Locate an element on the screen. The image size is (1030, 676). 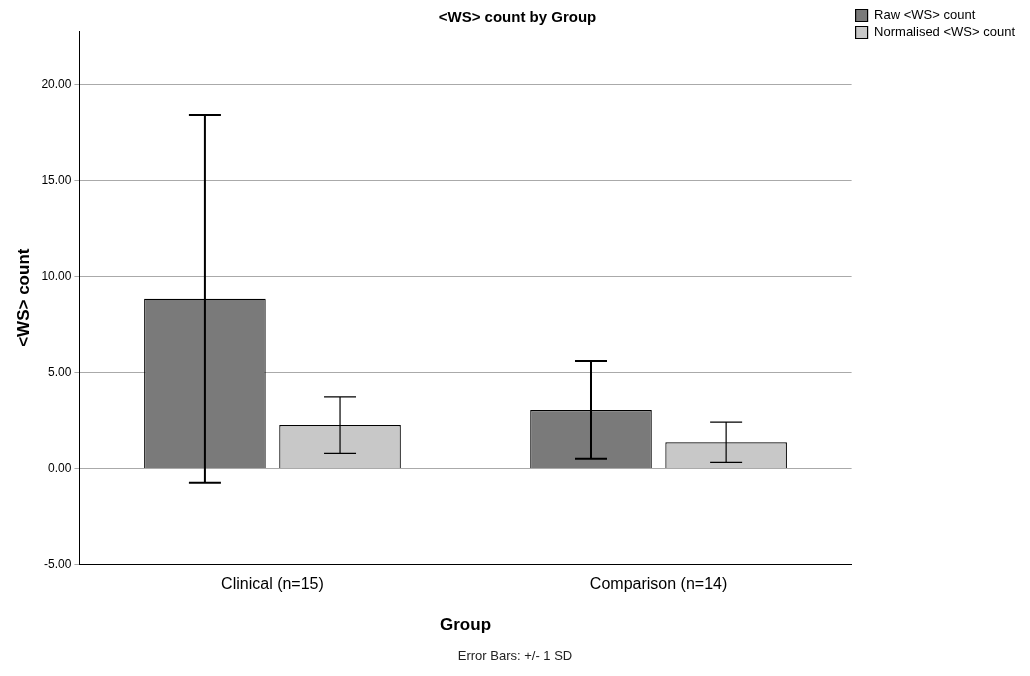
y-tick-label: 5.00 is located at coordinates (60, 371).